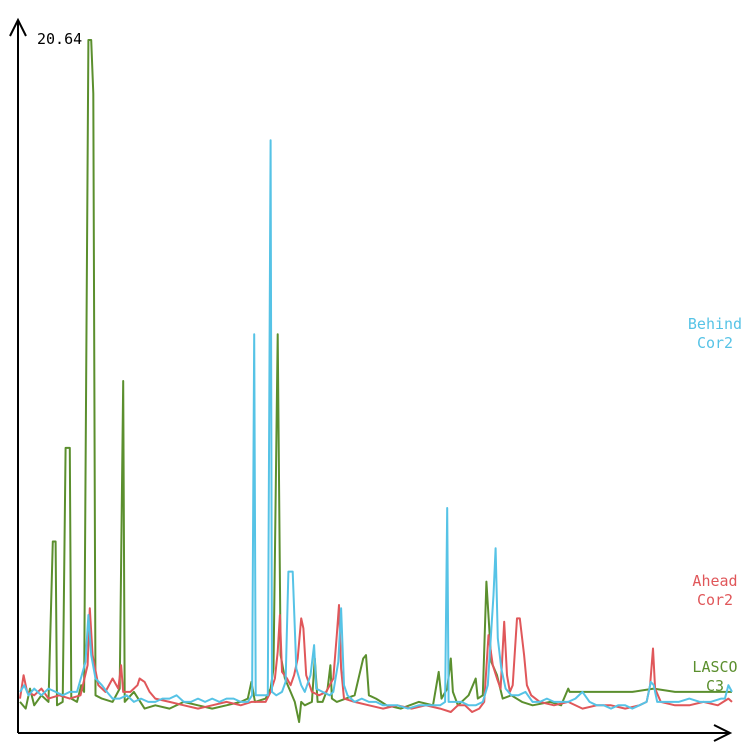  What do you see at coordinates (715, 324) in the screenshot?
I see `legend-label-line: Behind` at bounding box center [715, 324].